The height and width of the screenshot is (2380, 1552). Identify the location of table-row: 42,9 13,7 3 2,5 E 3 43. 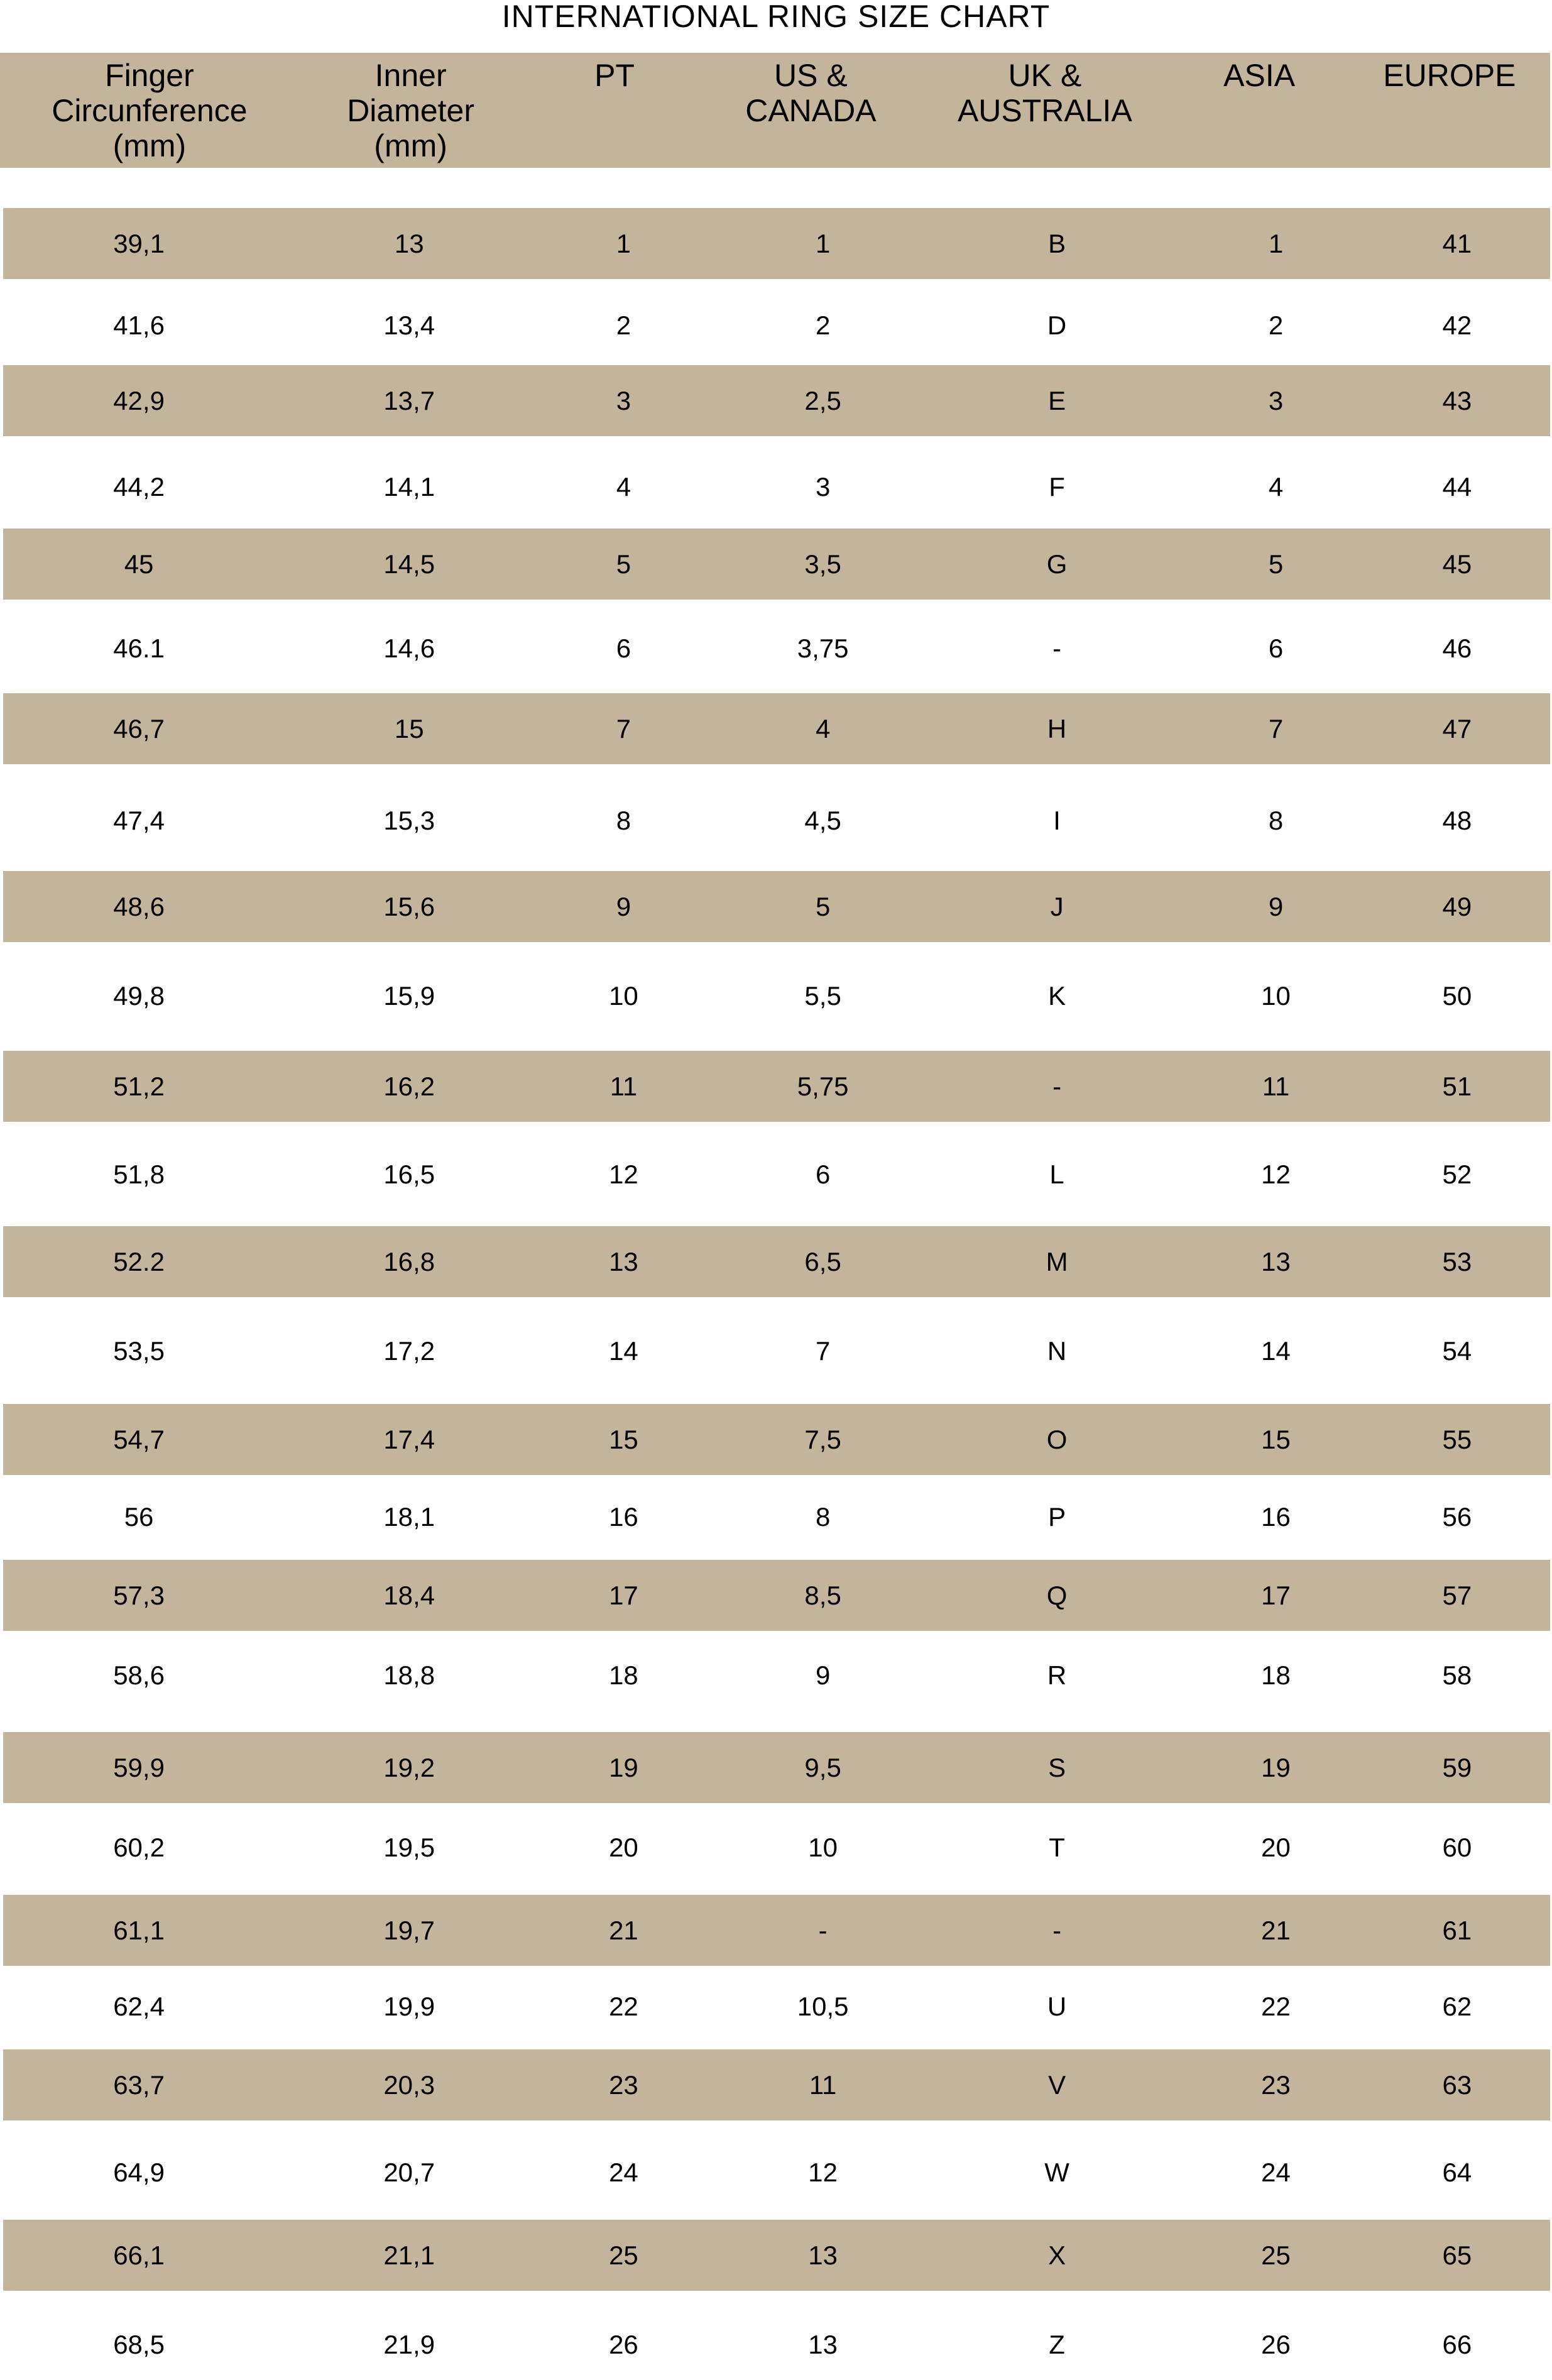
(776, 401).